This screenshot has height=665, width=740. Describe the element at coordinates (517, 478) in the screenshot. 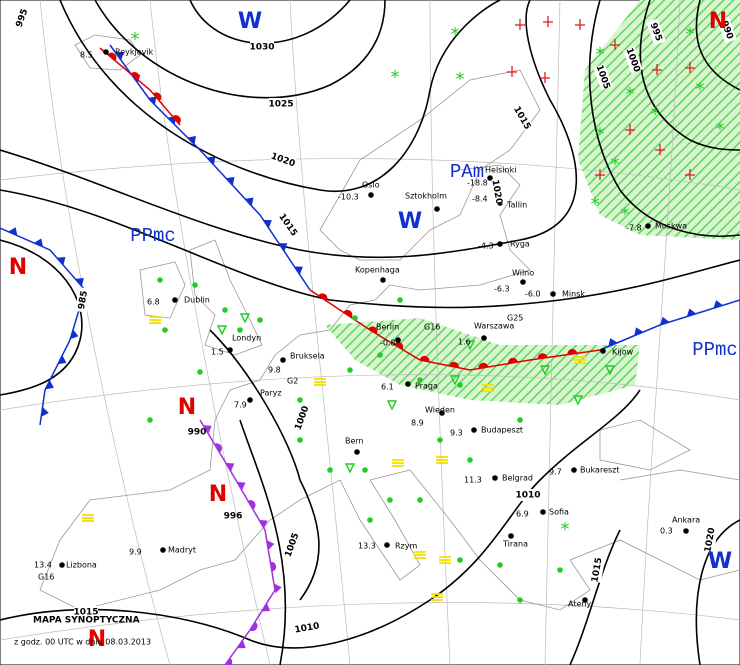

I see `city-name: Belgrad` at that location.